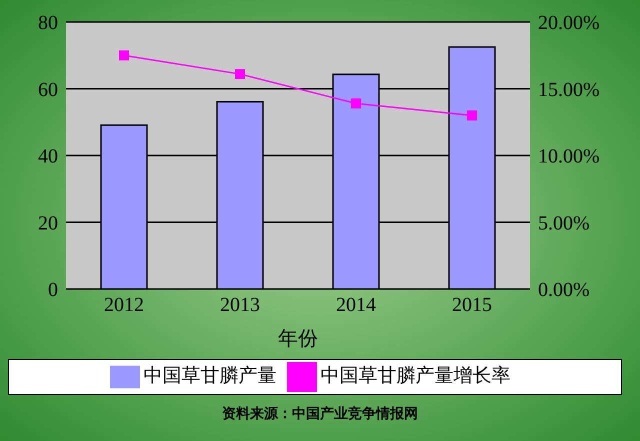 This screenshot has width=640, height=441. What do you see at coordinates (564, 223) in the screenshot?
I see `y2-tick-label: 5.00%` at bounding box center [564, 223].